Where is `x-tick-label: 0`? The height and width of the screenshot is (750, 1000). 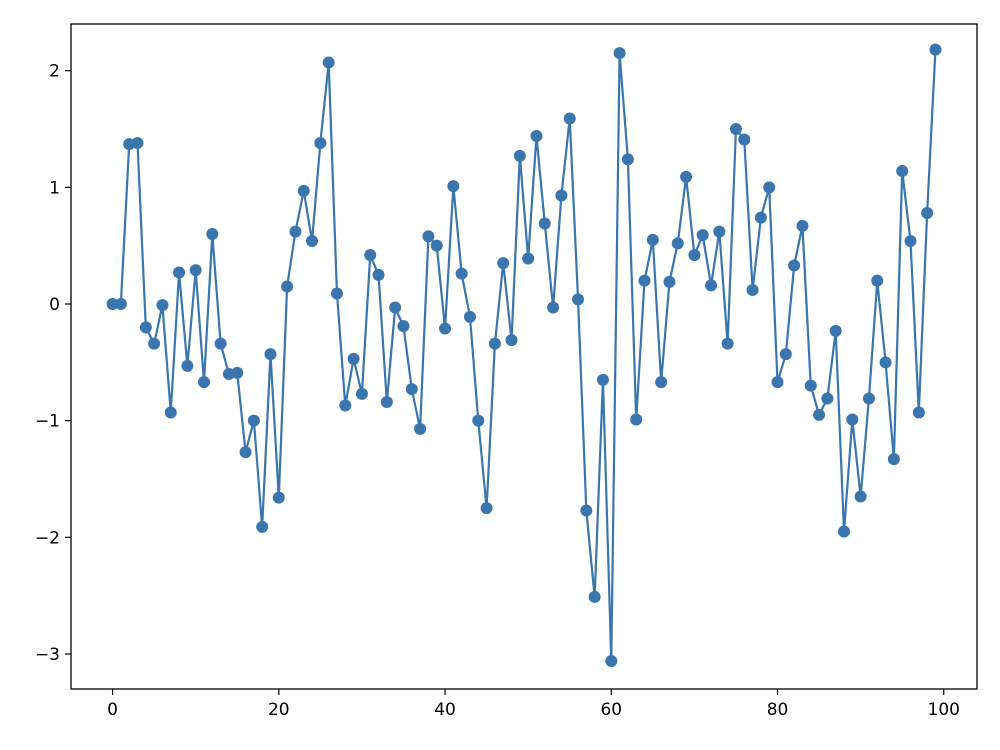 x-tick-label: 0 is located at coordinates (112, 710).